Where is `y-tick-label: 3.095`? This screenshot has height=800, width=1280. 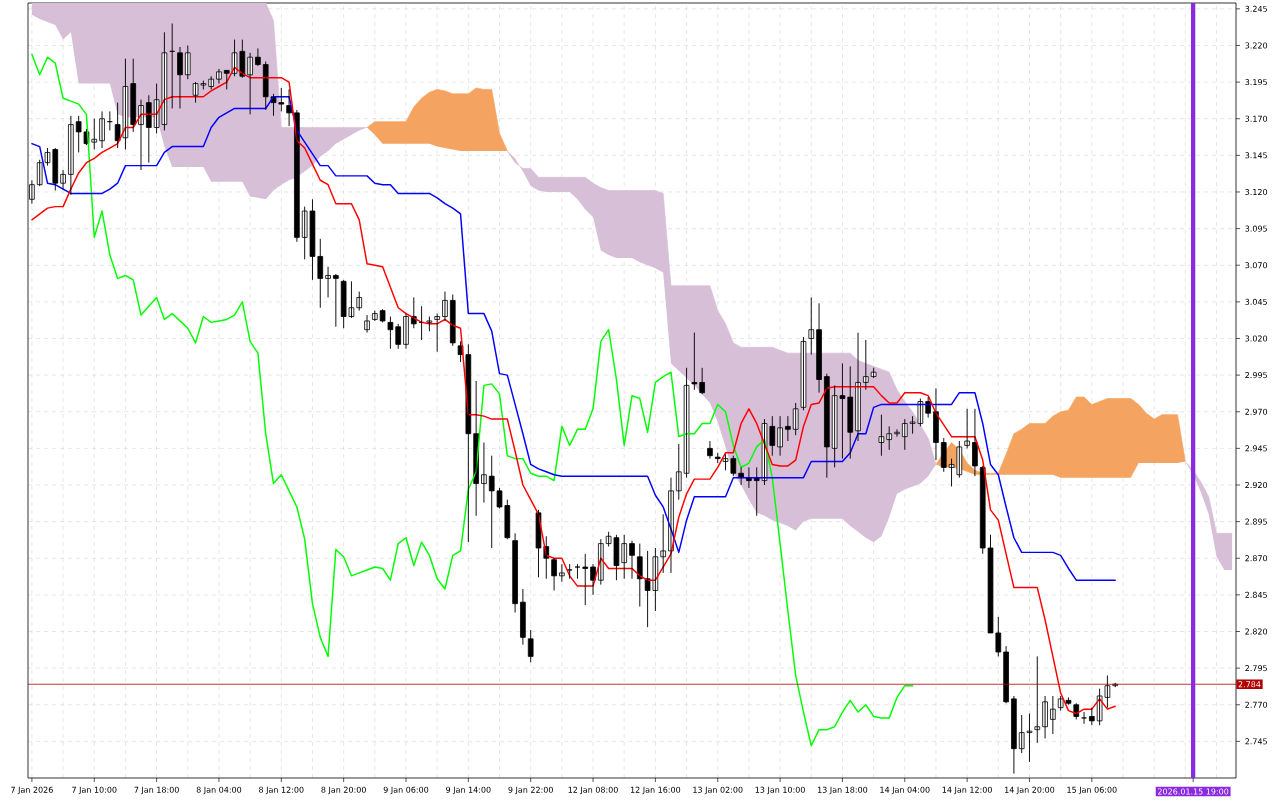 y-tick-label: 3.095 is located at coordinates (1256, 228).